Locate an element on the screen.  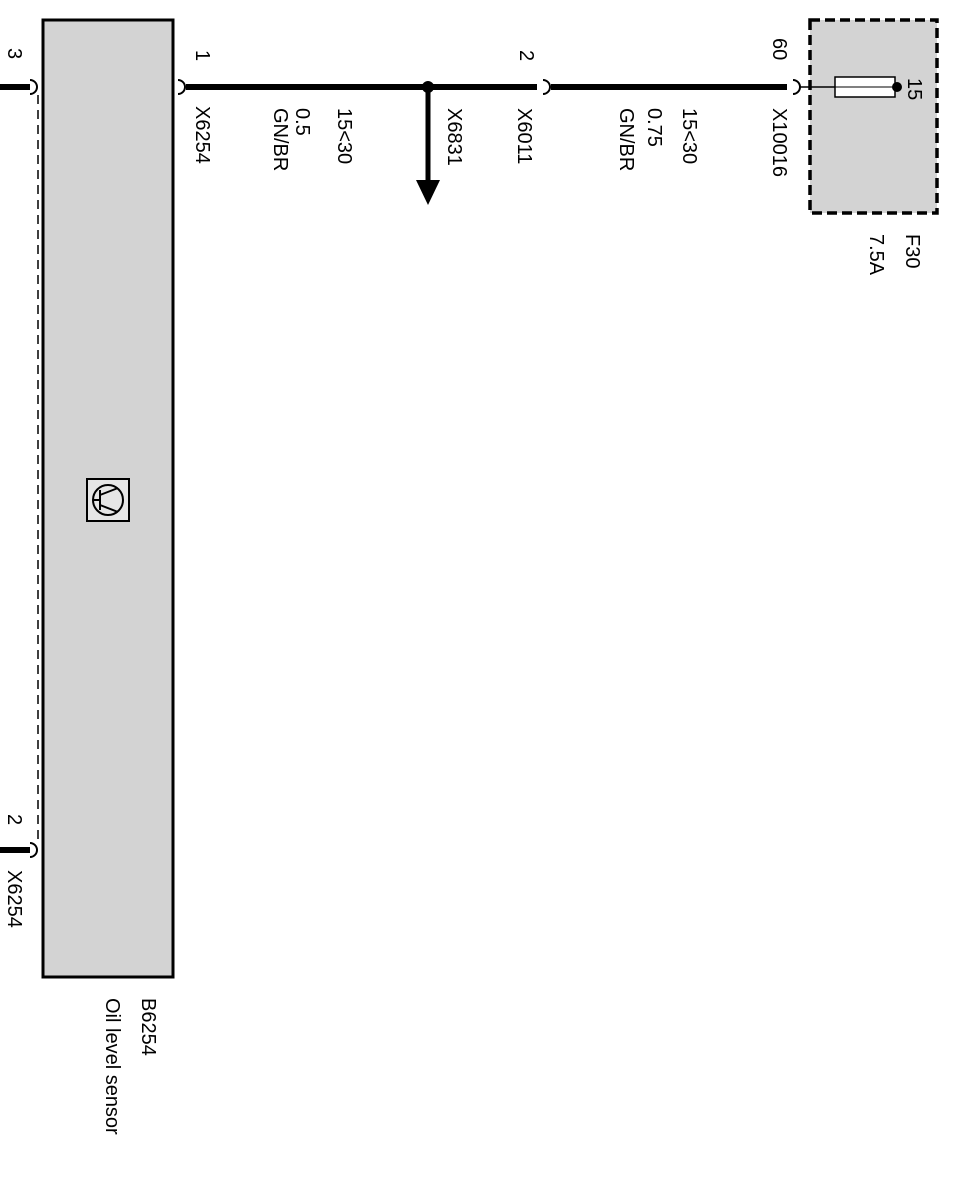
pin-label: 60 is located at coordinates (779, 49).